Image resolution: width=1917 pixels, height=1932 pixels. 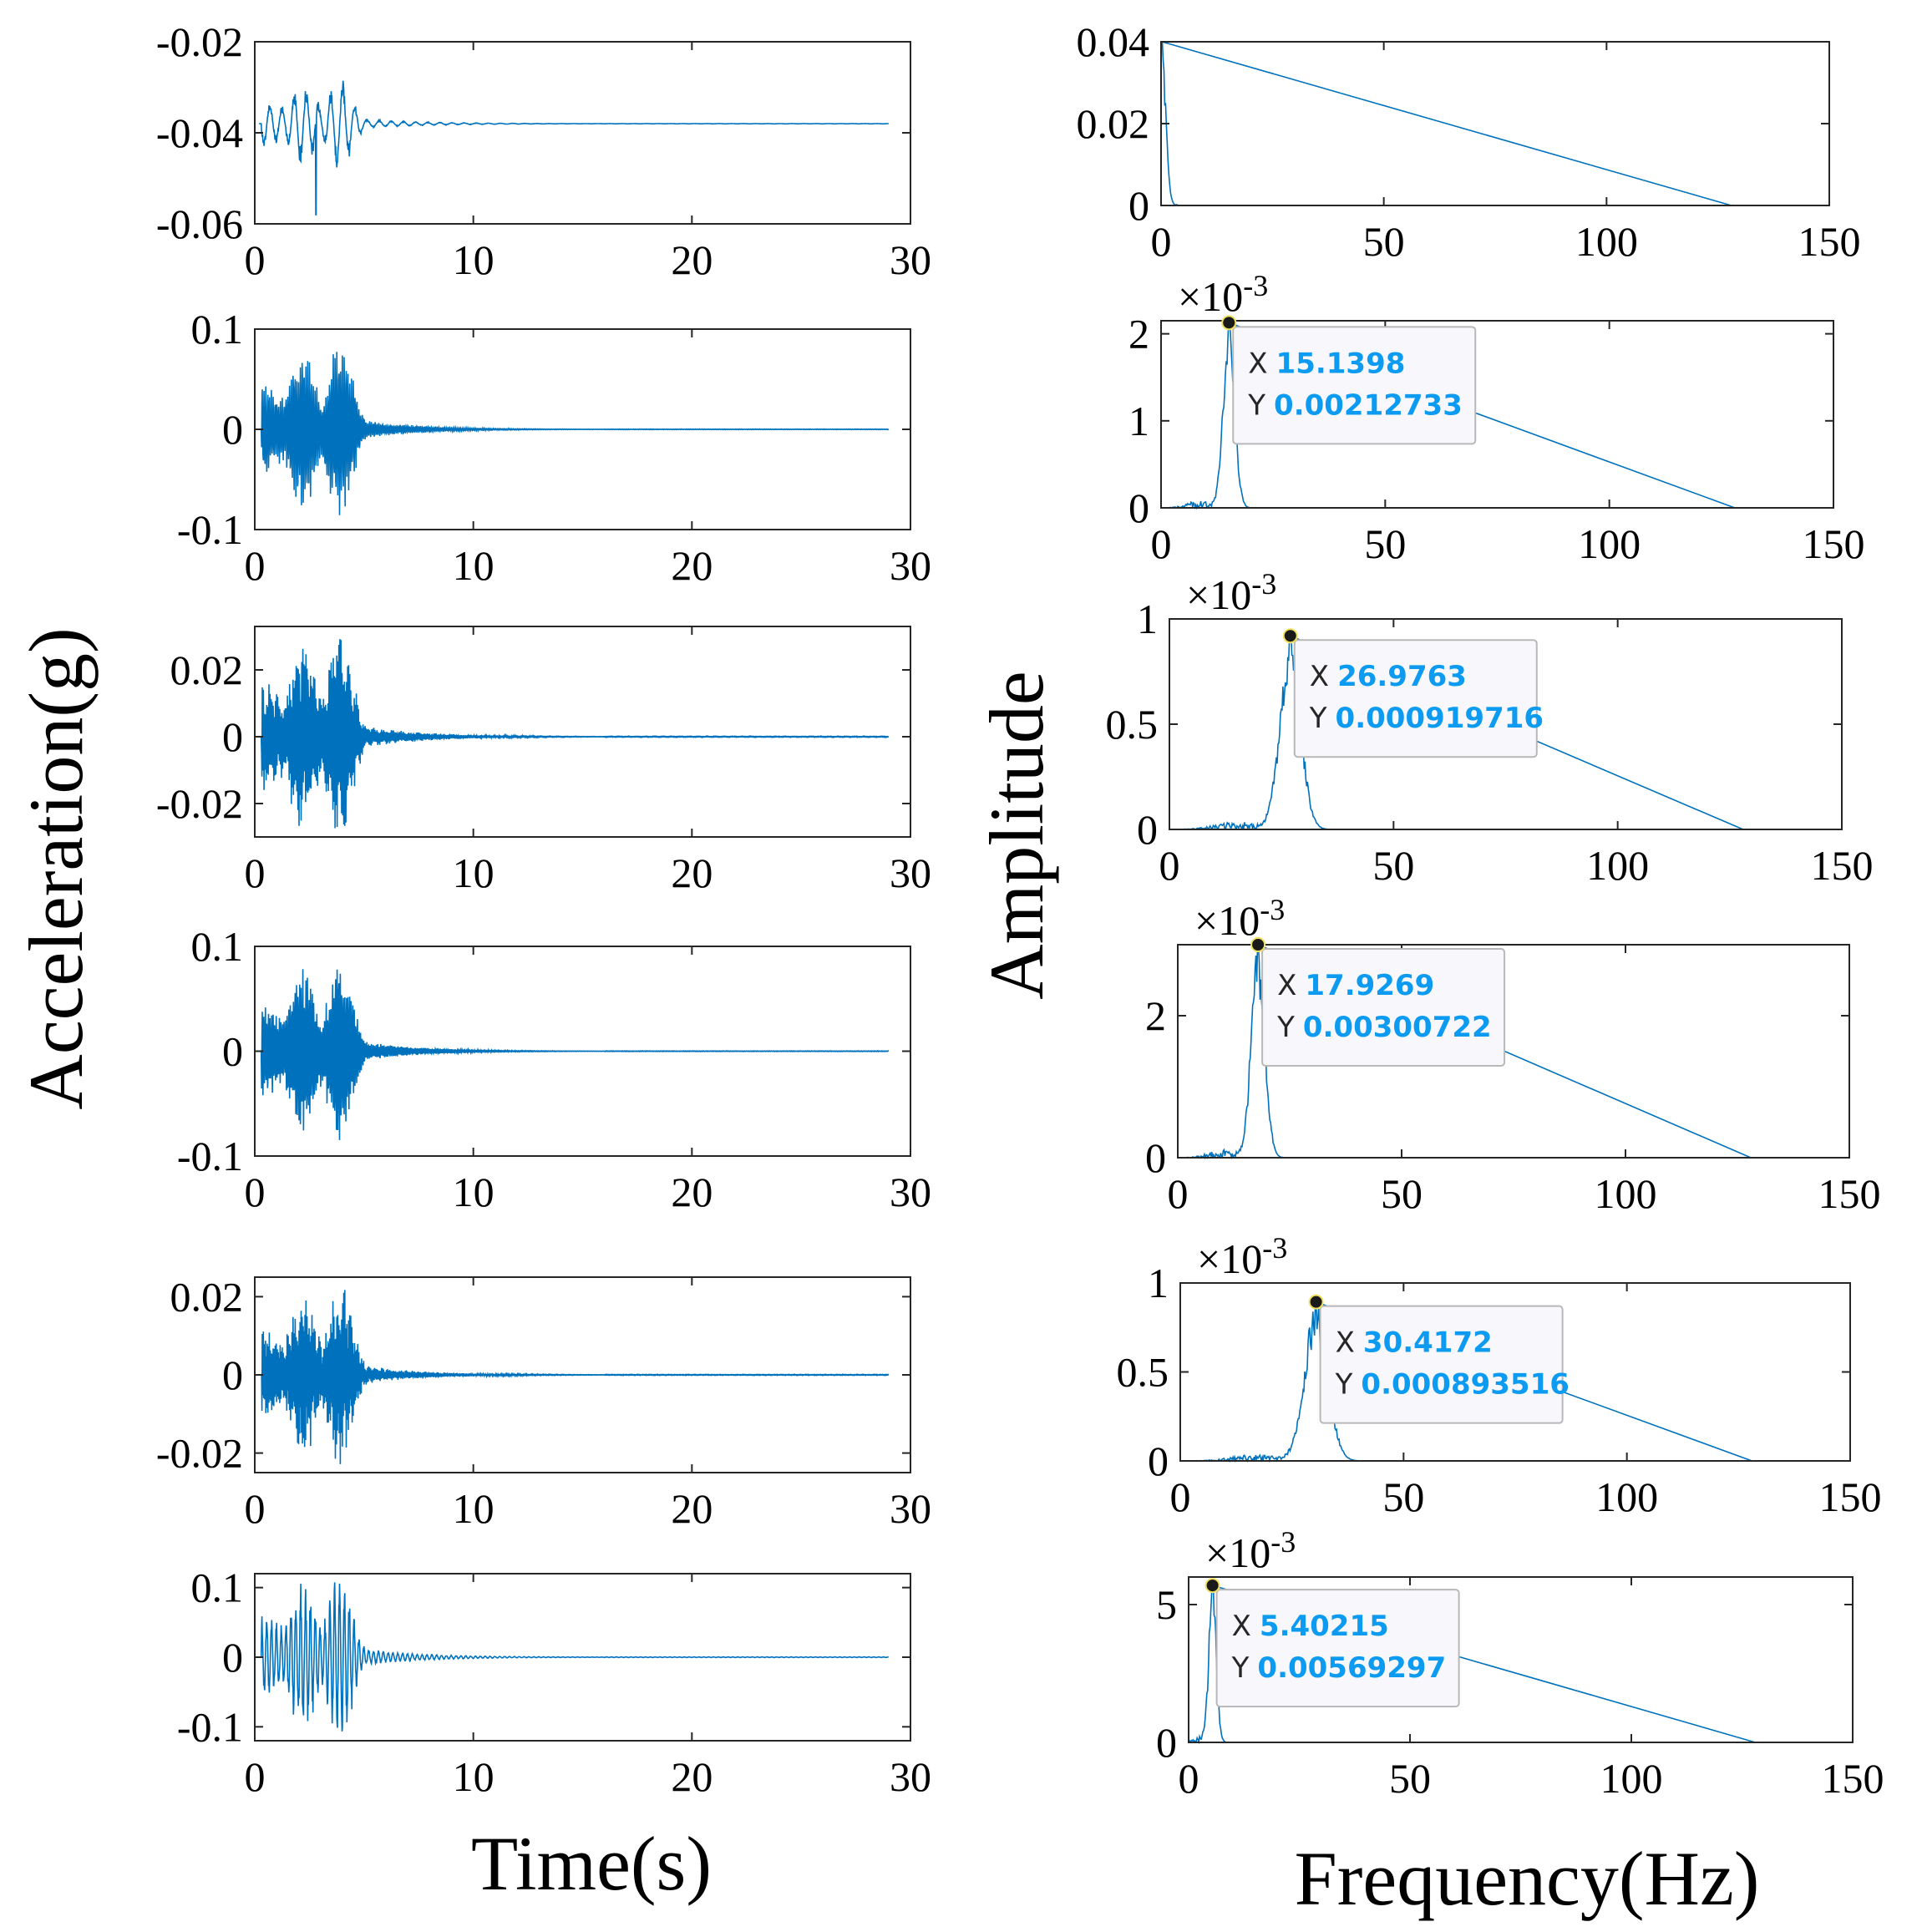 I want to click on datatip-x-row: X 5.40215, so click(x=1310, y=1626).